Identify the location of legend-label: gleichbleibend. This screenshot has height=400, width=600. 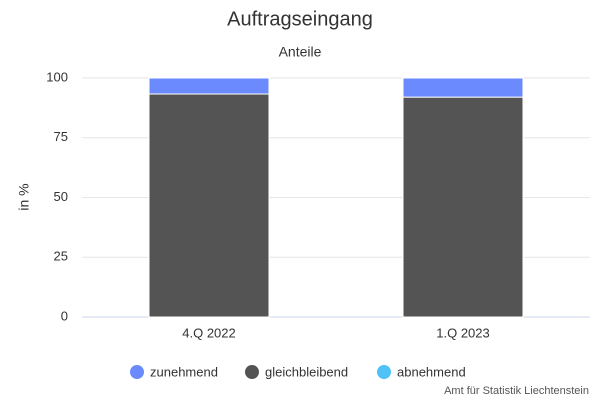
(306, 371).